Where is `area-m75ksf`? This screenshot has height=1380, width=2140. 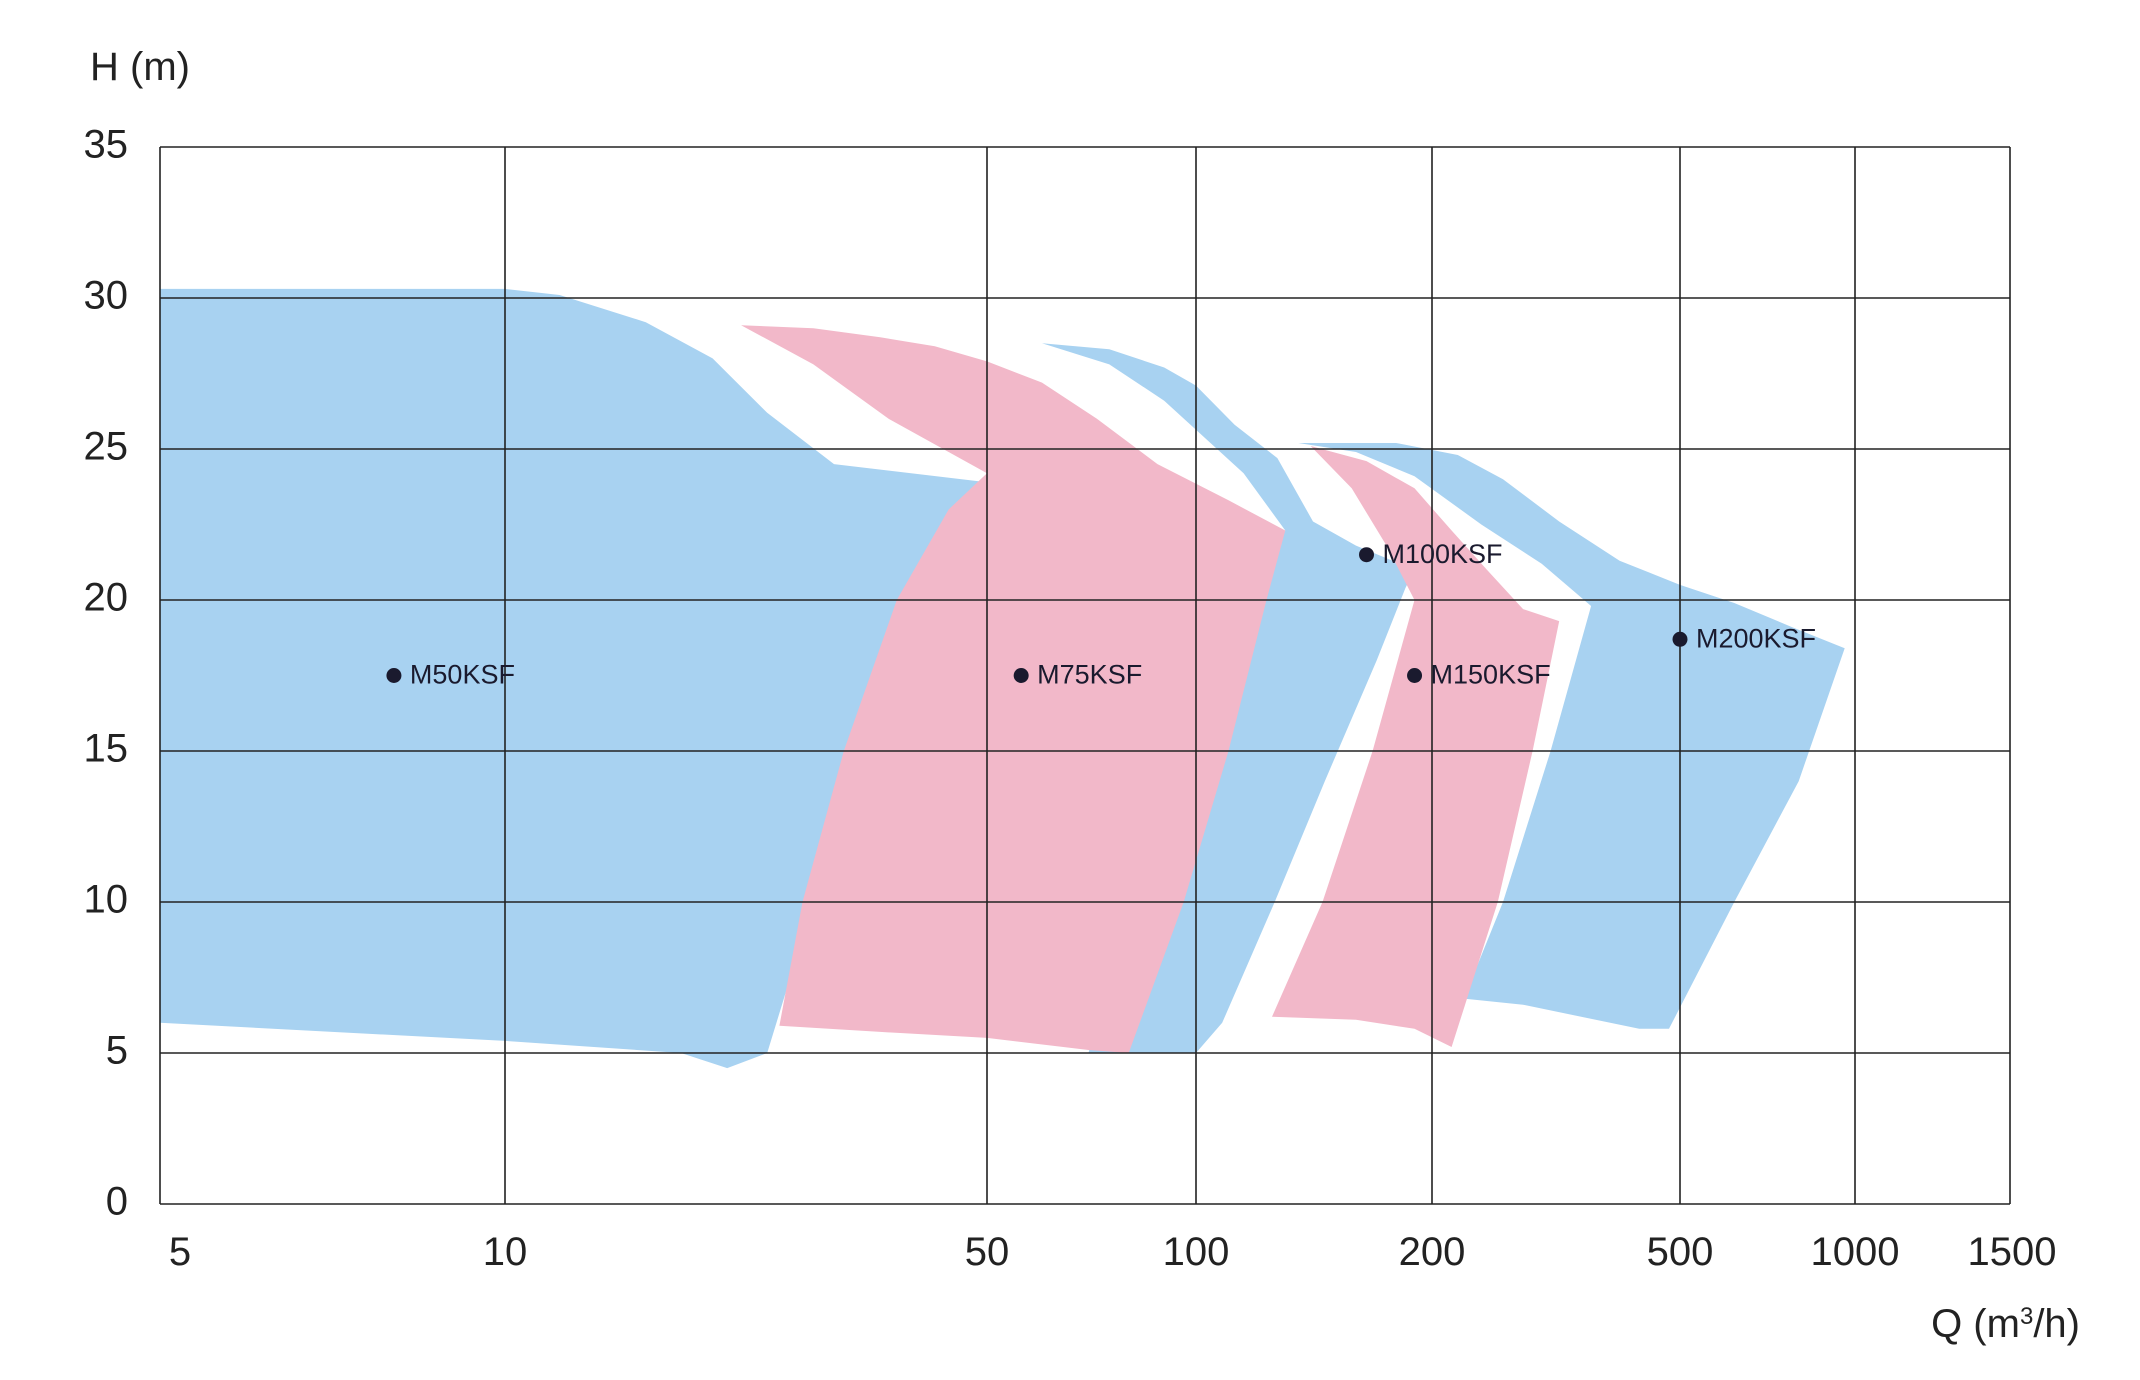
area-m75ksf is located at coordinates (1013, 689).